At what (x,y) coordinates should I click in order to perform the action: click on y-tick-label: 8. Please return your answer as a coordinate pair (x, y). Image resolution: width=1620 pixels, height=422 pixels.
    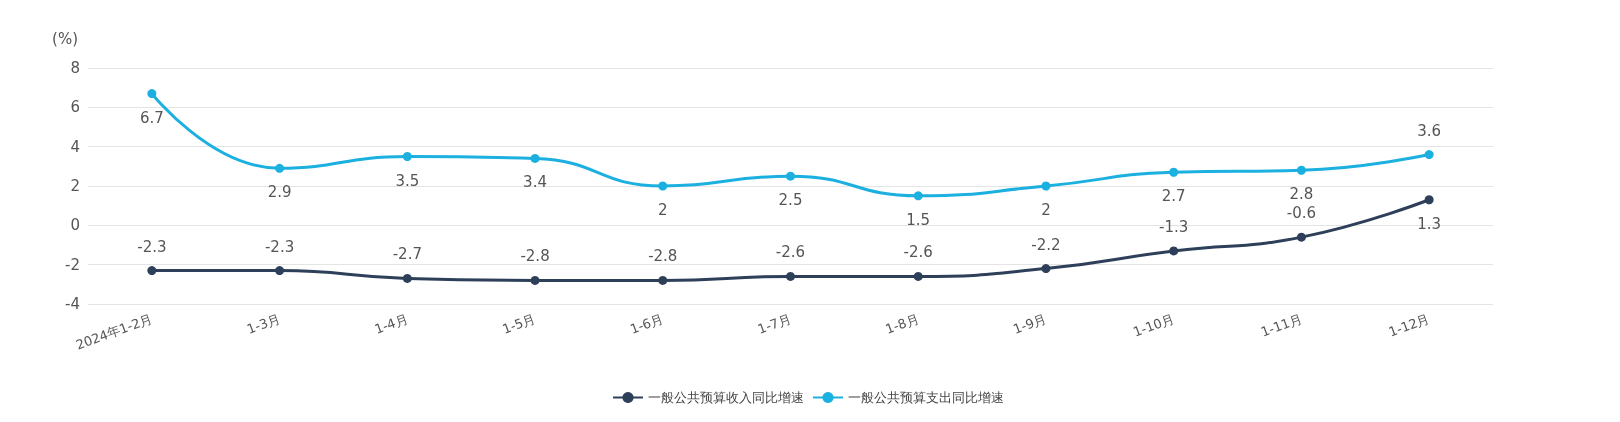
    Looking at the image, I should click on (75, 68).